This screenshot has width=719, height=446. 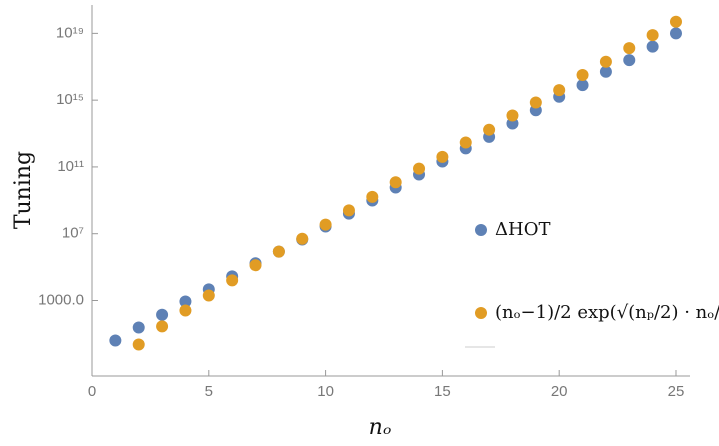 I want to click on y-tick-label: 10¹⁵, so click(x=70, y=99).